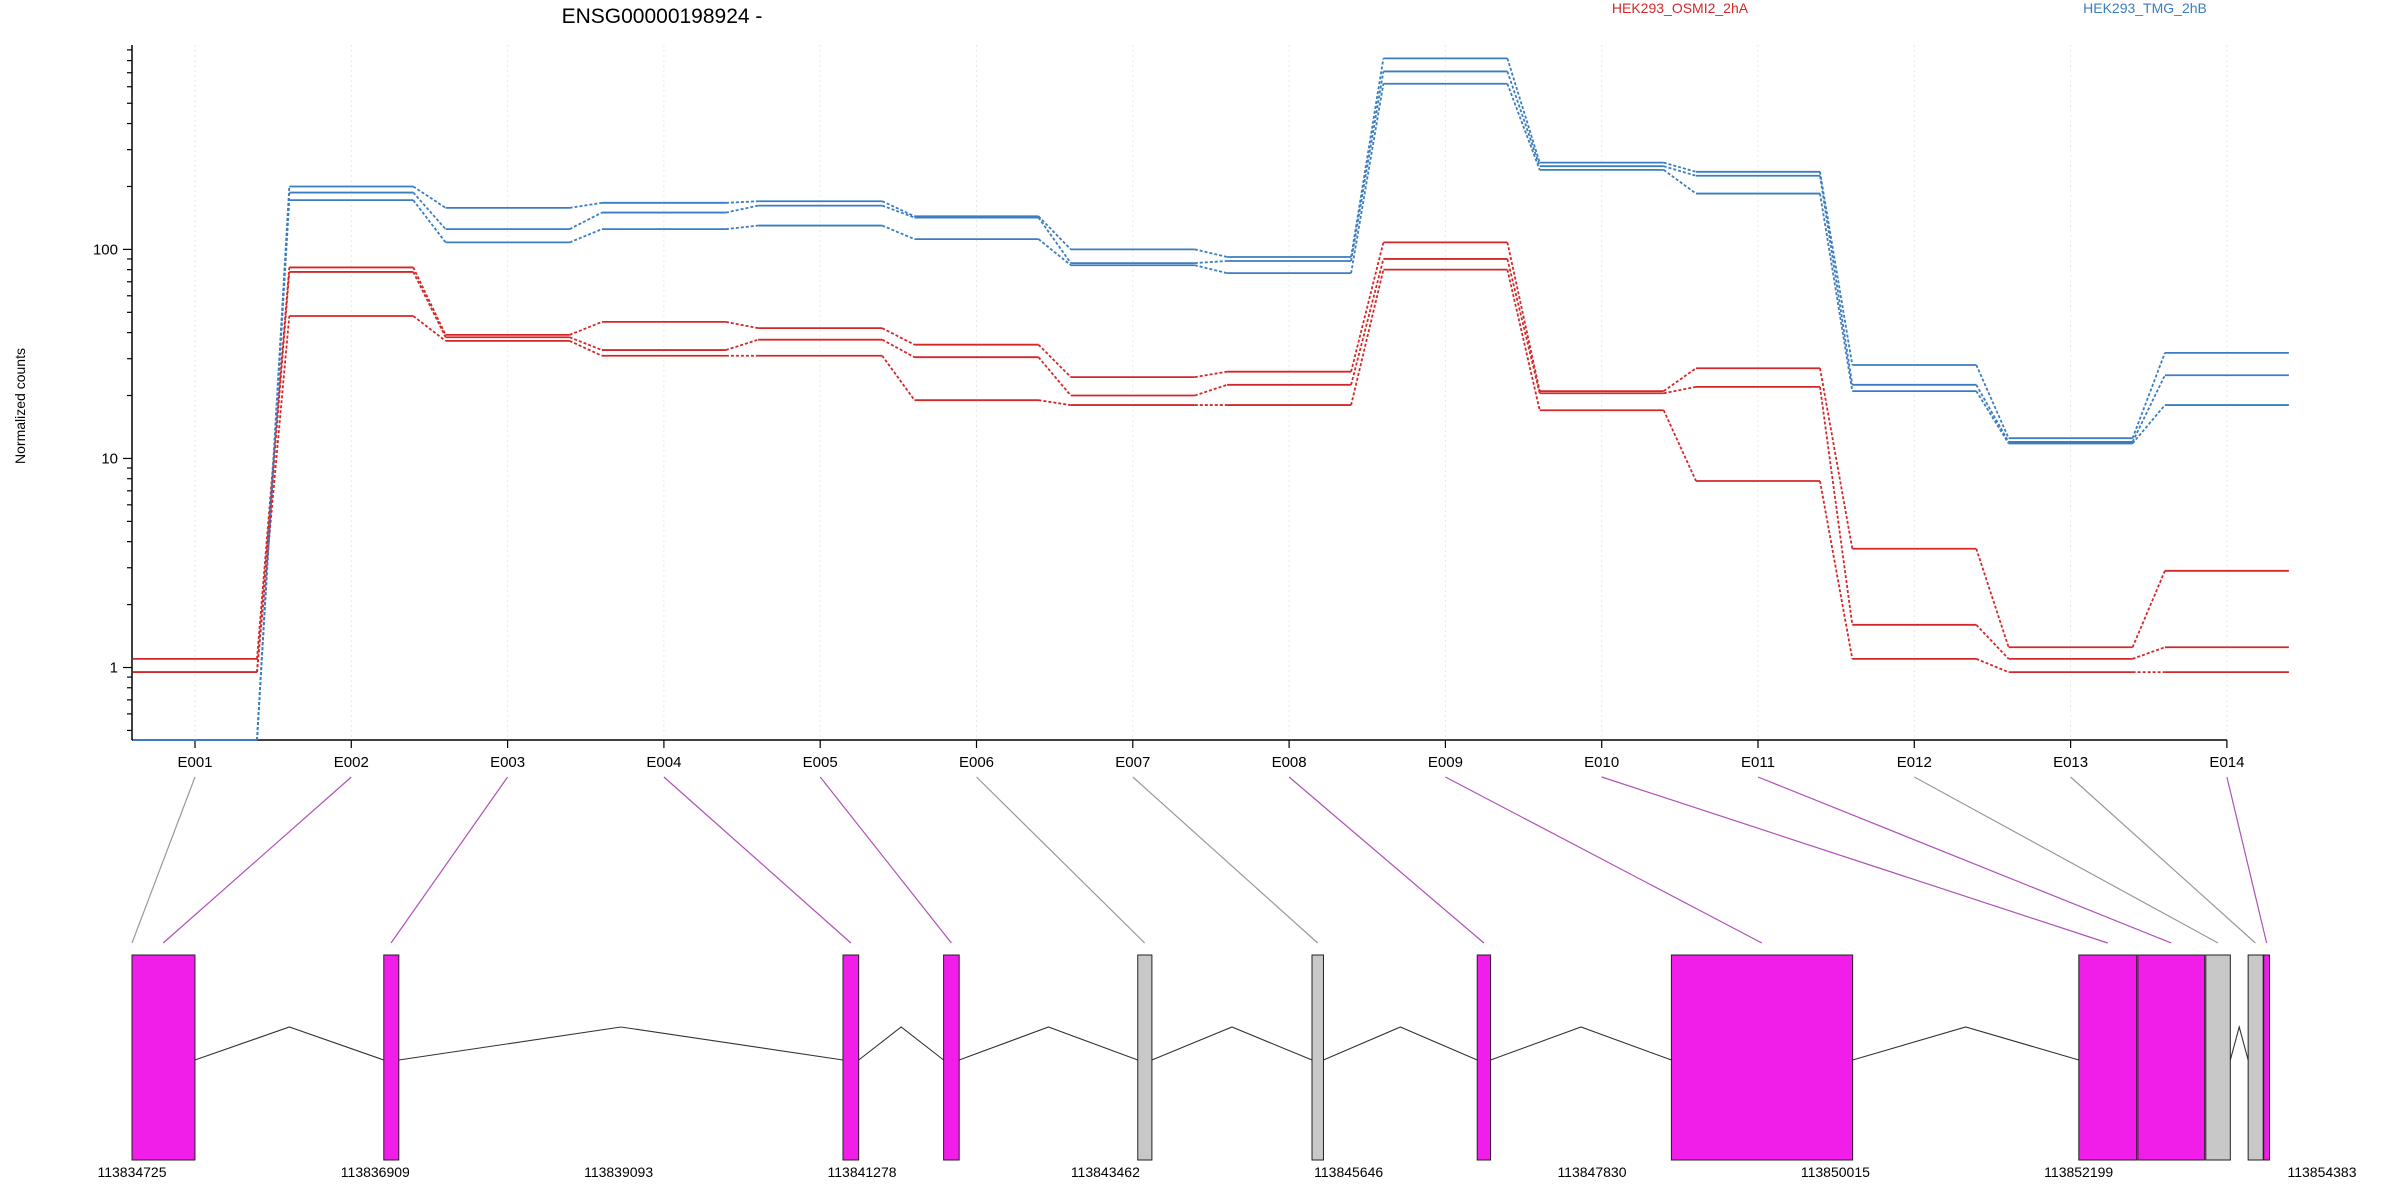  What do you see at coordinates (105, 249) in the screenshot?
I see `y-tick-label: 100` at bounding box center [105, 249].